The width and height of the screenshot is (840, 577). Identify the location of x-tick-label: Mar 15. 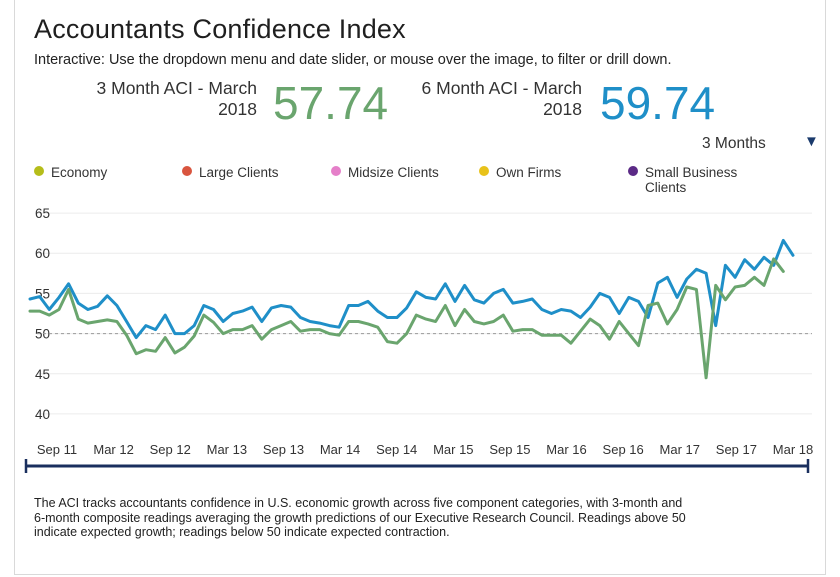
(453, 449).